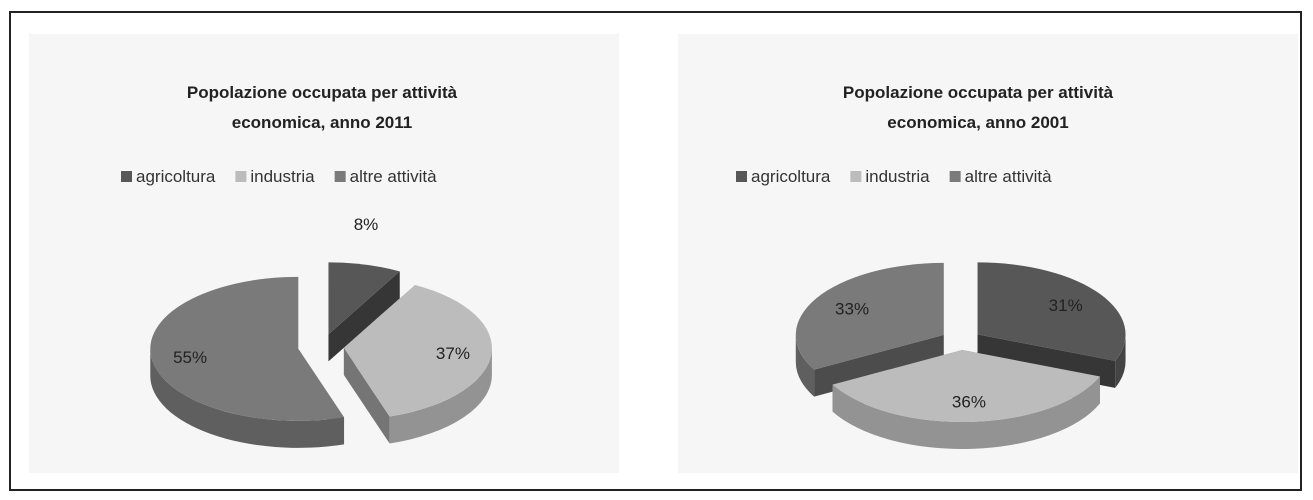 This screenshot has width=1313, height=500. Describe the element at coordinates (417, 364) in the screenshot. I see `pie-slice-industria-2011` at that location.